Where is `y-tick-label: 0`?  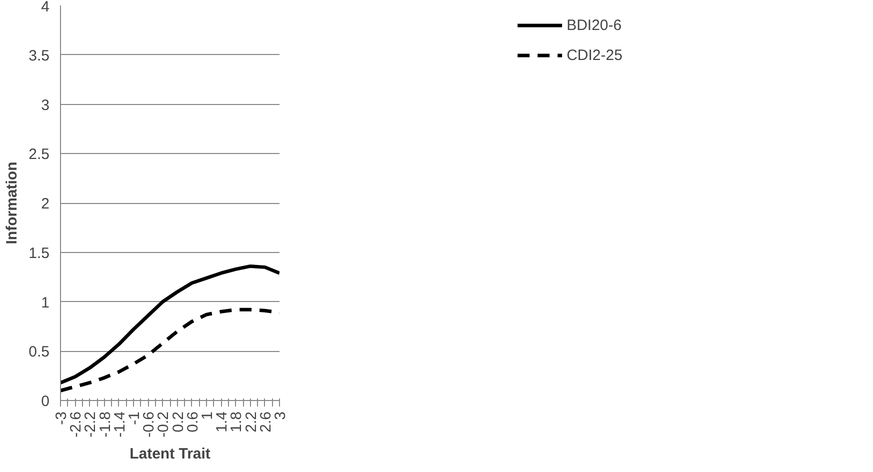 y-tick-label: 0 is located at coordinates (45, 401).